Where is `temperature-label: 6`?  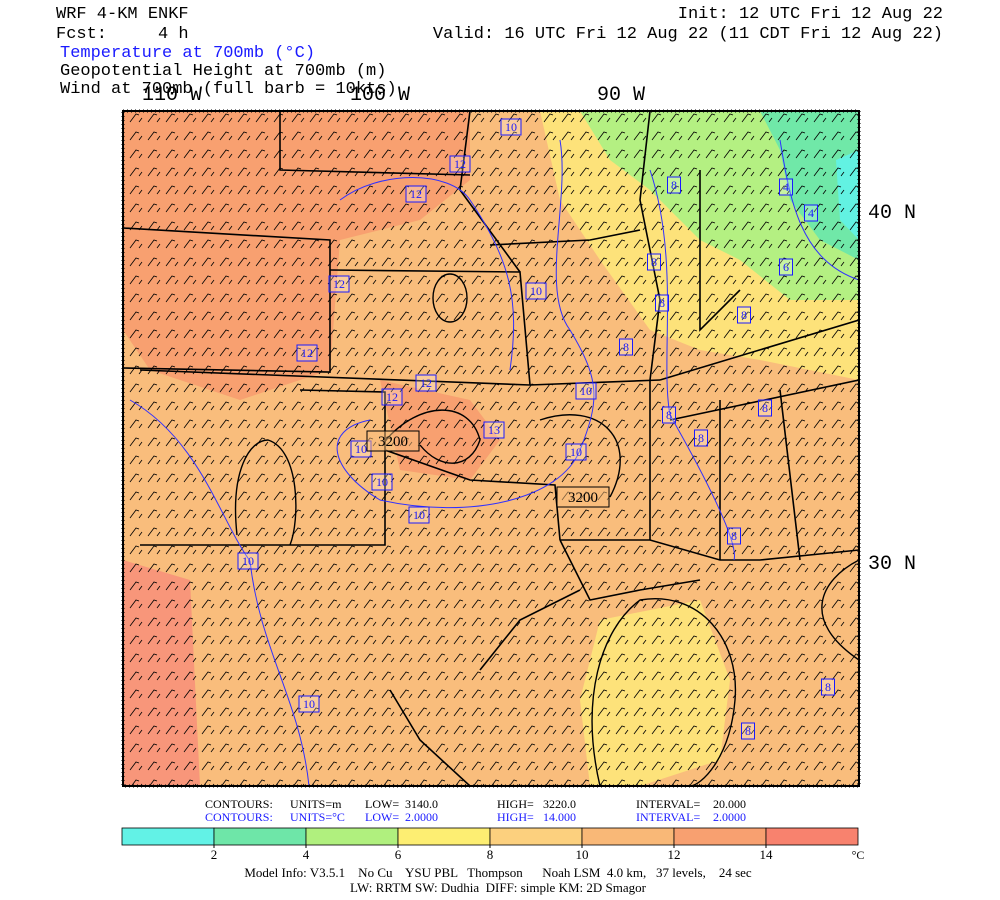 temperature-label: 6 is located at coordinates (786, 267).